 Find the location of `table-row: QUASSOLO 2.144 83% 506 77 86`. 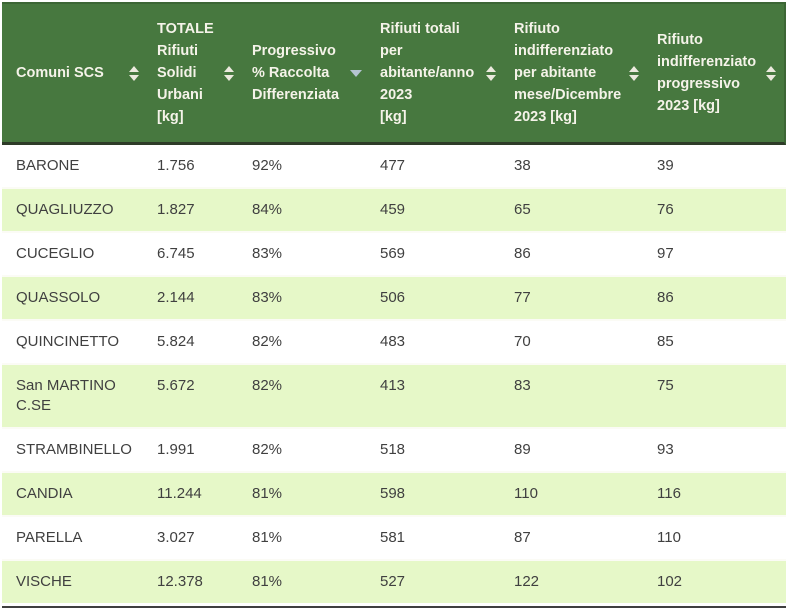

table-row: QUASSOLO 2.144 83% 506 77 86 is located at coordinates (394, 297).